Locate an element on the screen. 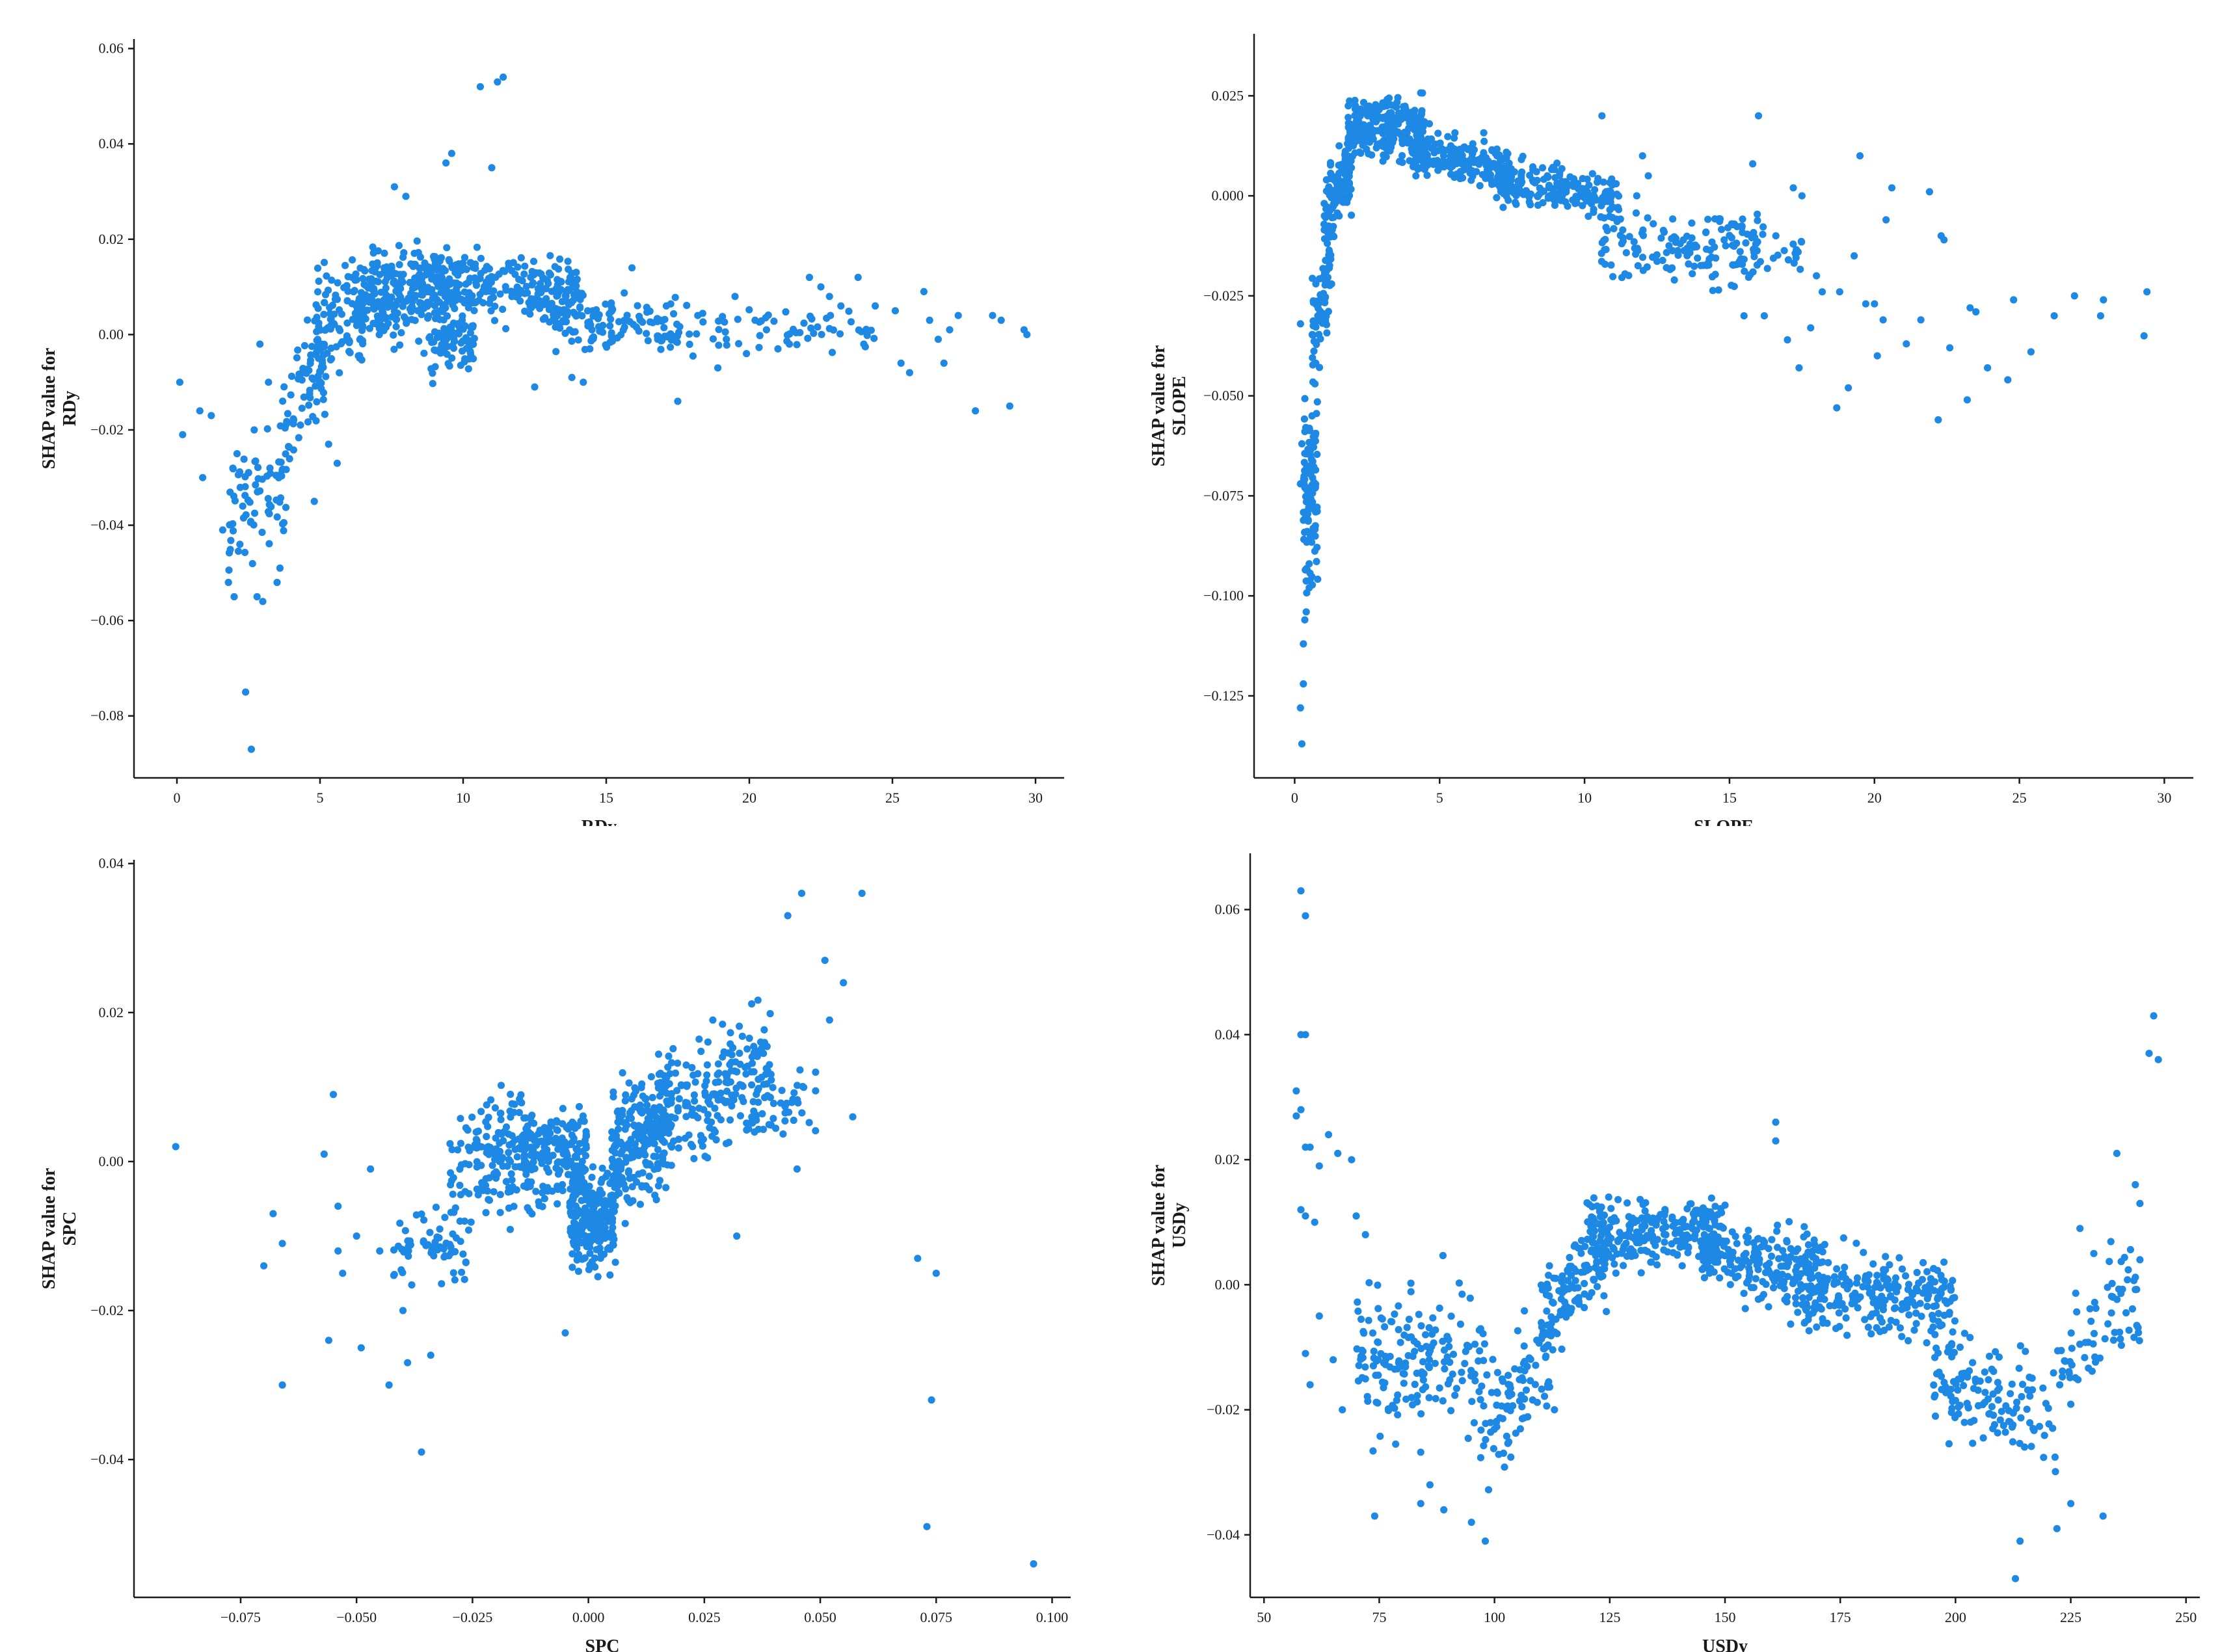  x-tick-label: 150 is located at coordinates (1725, 1617).